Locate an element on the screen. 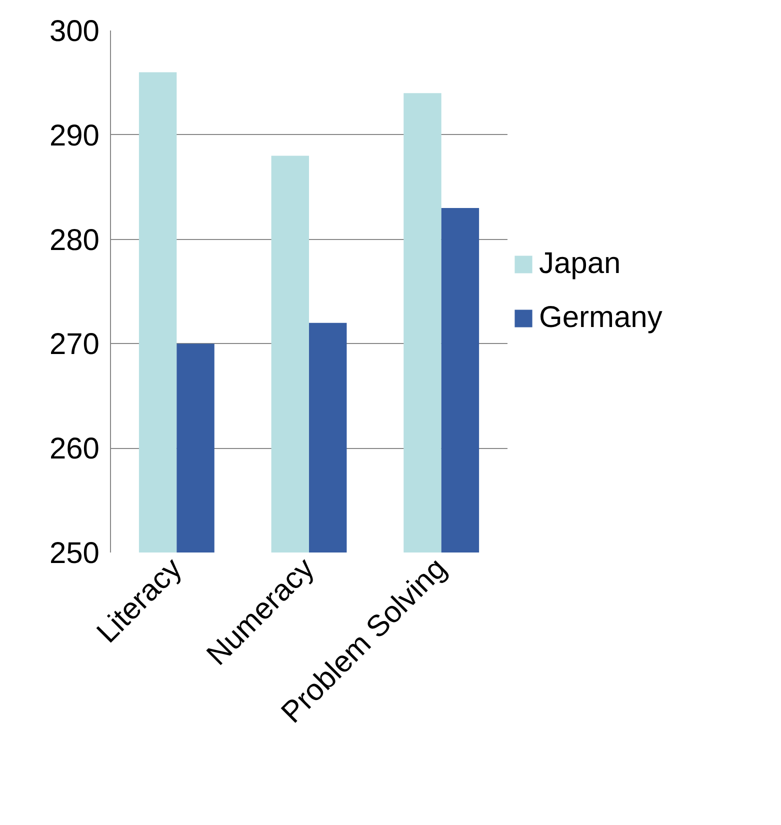  y-tick-label: 300 is located at coordinates (74, 31).